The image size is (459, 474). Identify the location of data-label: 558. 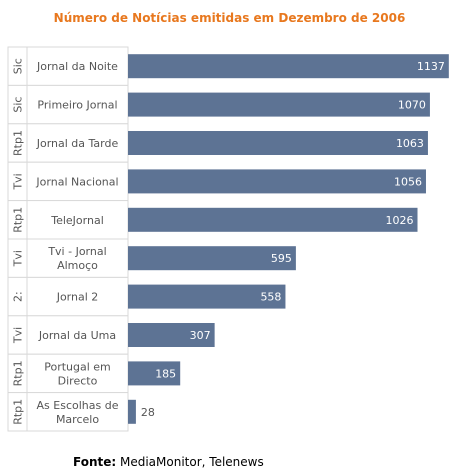
(270, 297).